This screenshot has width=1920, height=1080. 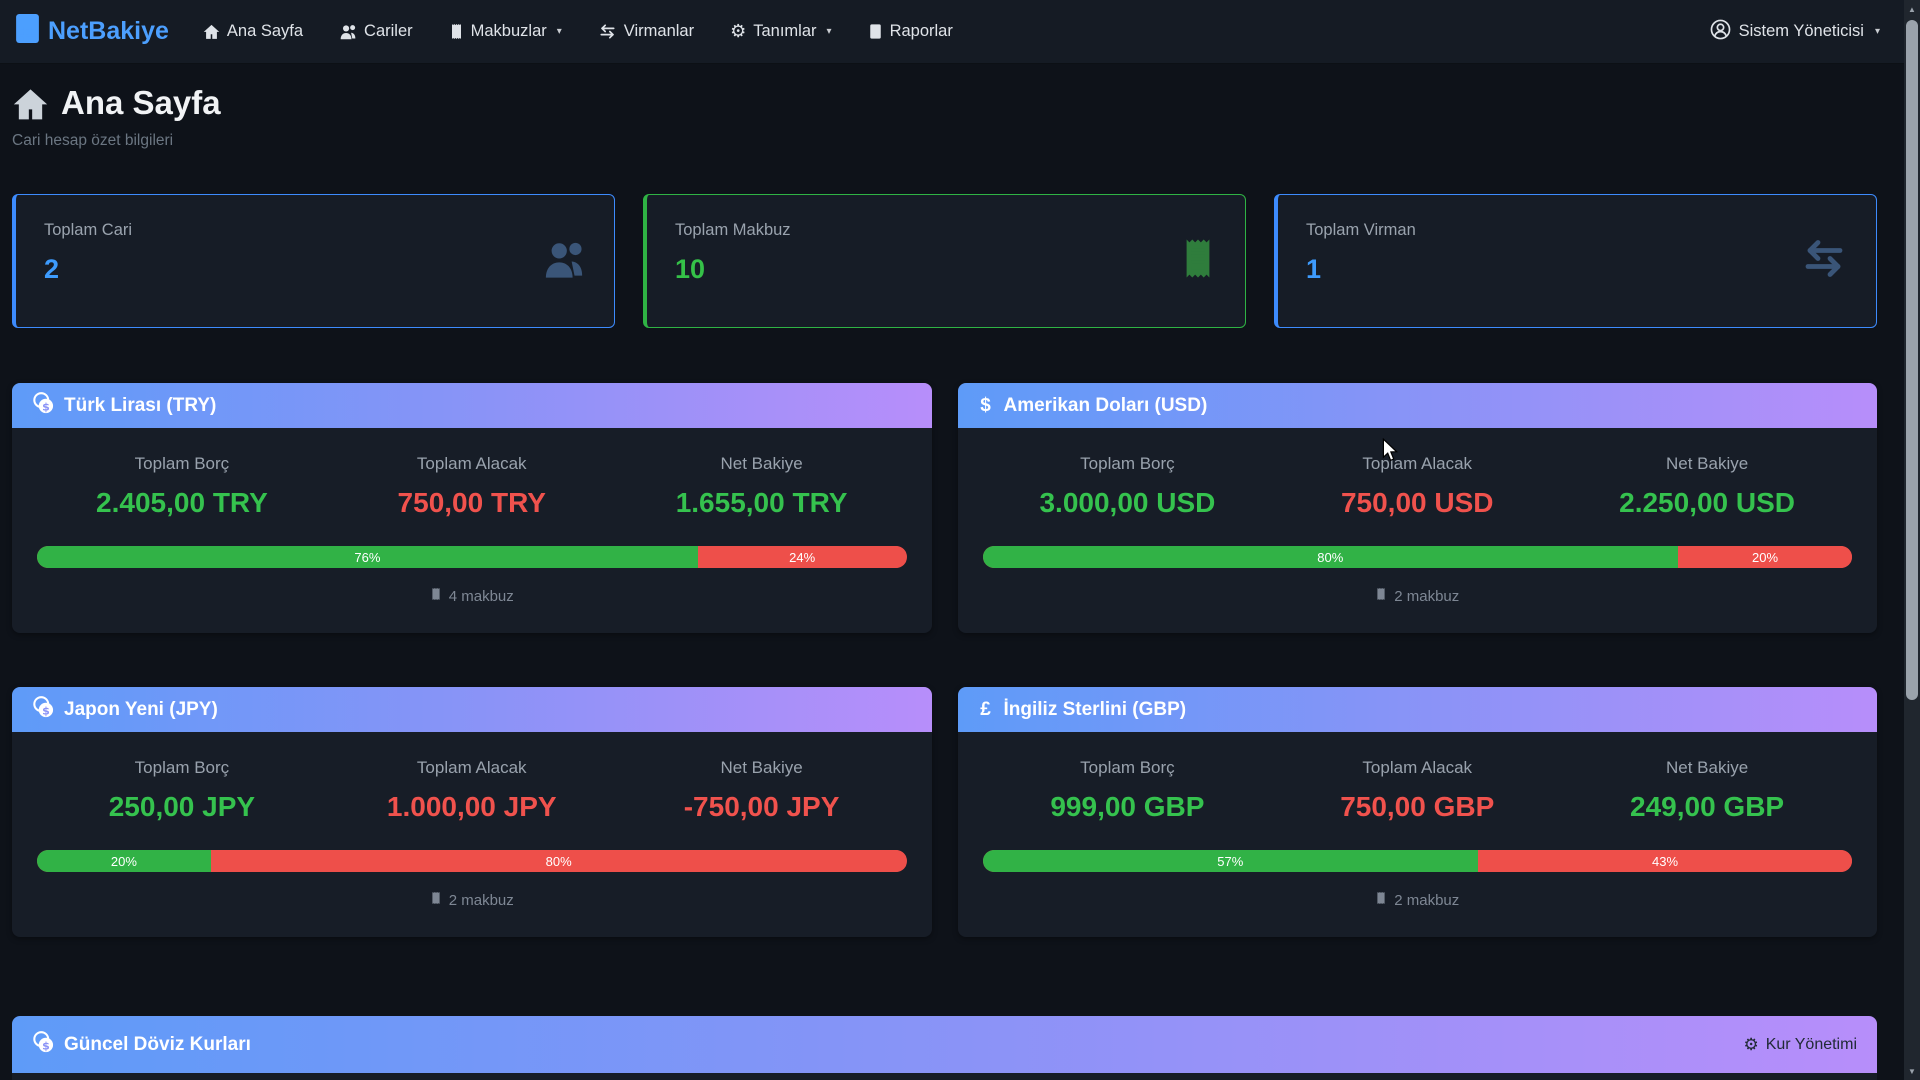 I want to click on fx-rates-title: Güncel Döviz Kurları, so click(x=157, y=1044).